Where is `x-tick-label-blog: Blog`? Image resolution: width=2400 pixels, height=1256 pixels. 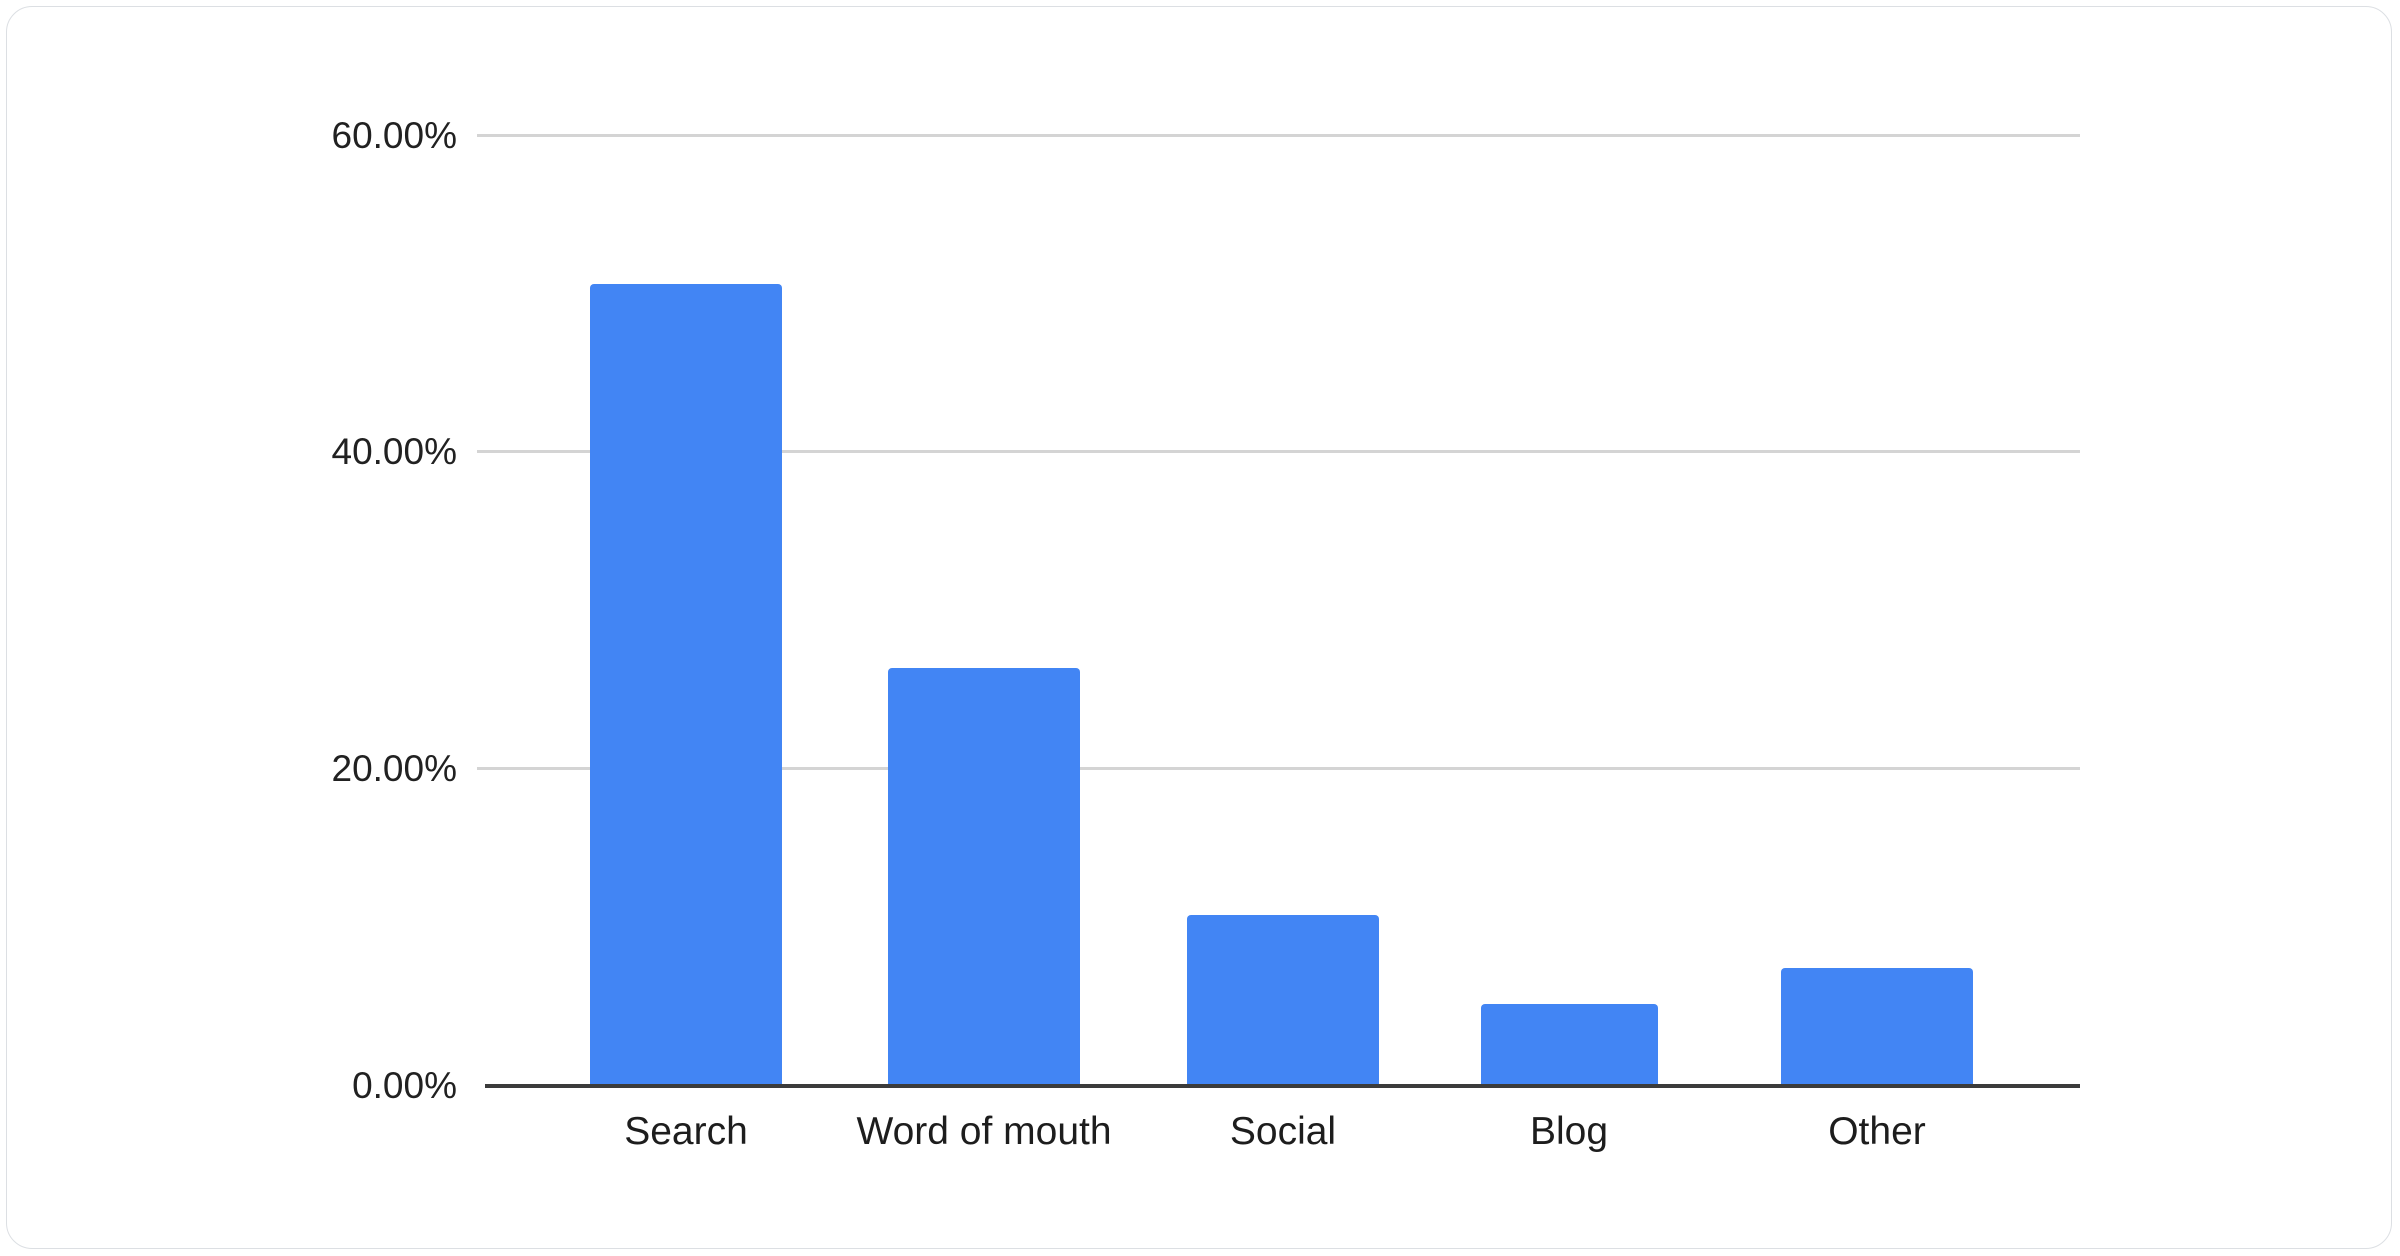 x-tick-label-blog: Blog is located at coordinates (1569, 1131).